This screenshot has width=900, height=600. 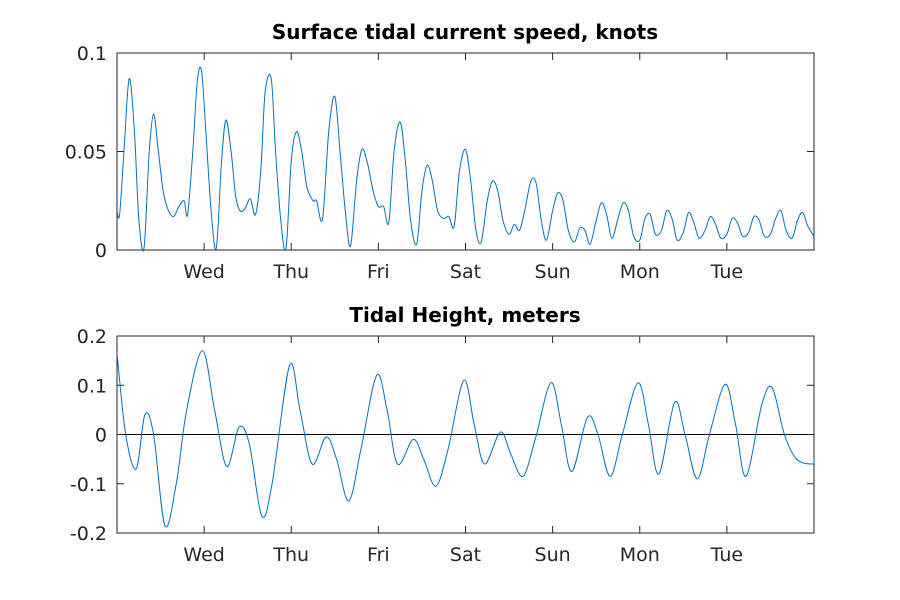 I want to click on current-speed-title: Surface tidal current speed, knots, so click(x=465, y=32).